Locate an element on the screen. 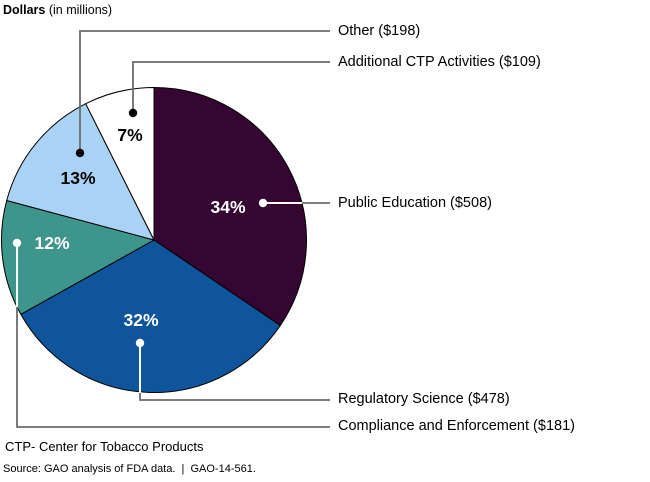 Image resolution: width=650 pixels, height=482 pixels. leader-line-other is located at coordinates (204, 91).